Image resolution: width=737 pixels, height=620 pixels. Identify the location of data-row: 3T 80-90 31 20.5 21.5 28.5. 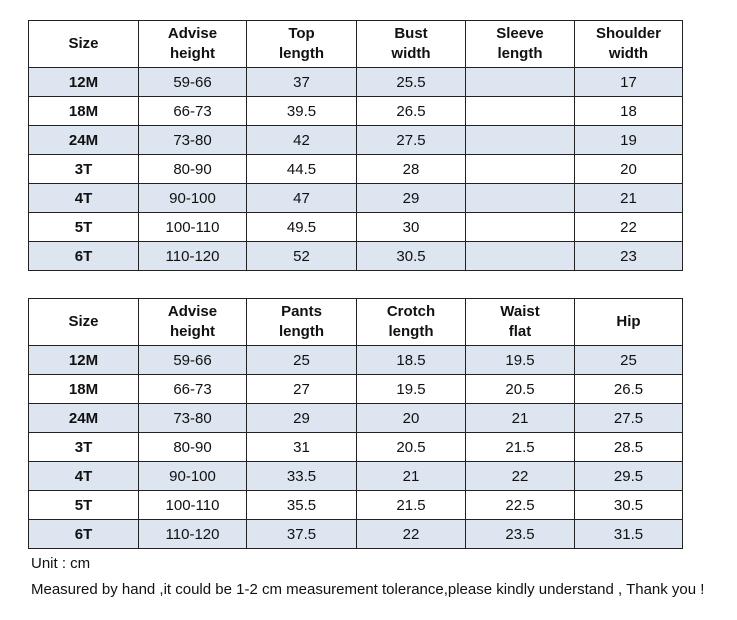
(355, 447).